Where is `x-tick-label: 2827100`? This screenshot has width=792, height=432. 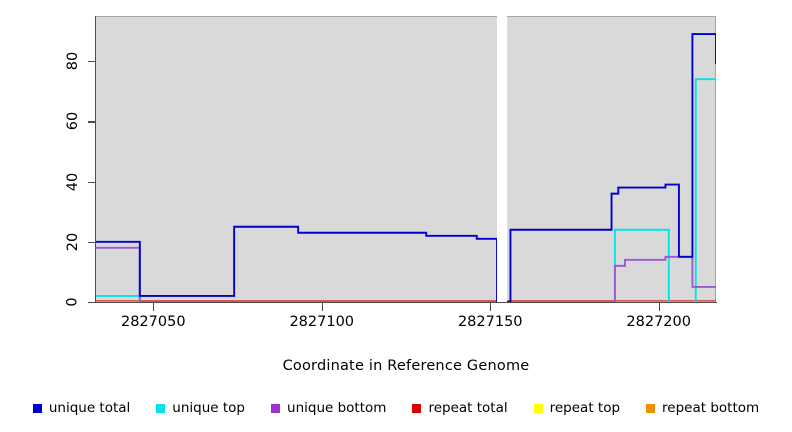 x-tick-label: 2827100 is located at coordinates (322, 322).